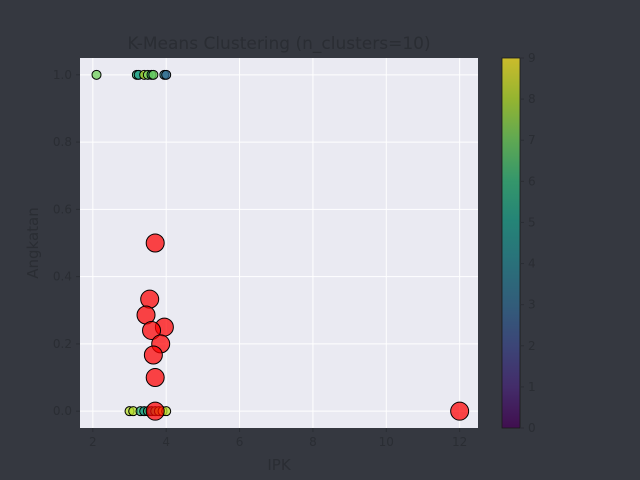 This screenshot has height=480, width=640. I want to click on y-tick-label: 0.8, so click(62, 142).